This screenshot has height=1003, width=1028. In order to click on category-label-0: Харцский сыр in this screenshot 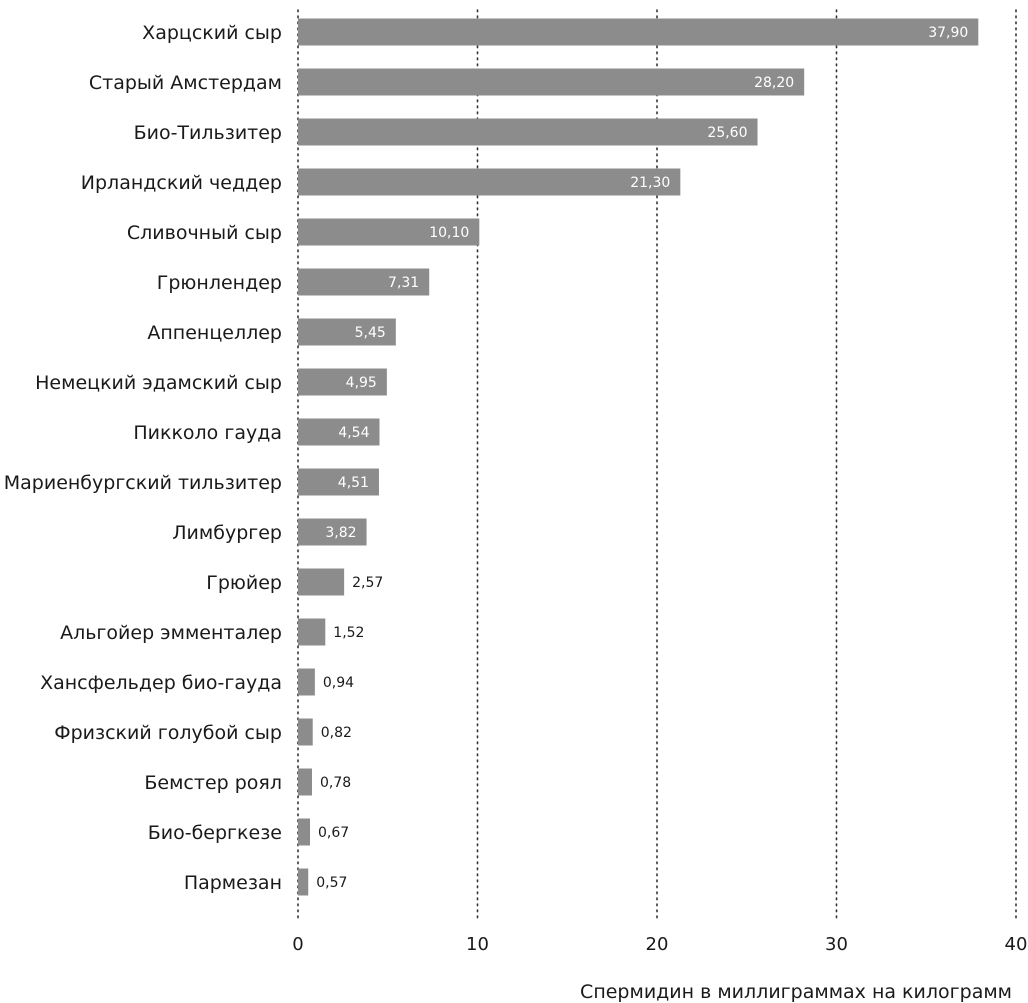, I will do `click(212, 33)`.